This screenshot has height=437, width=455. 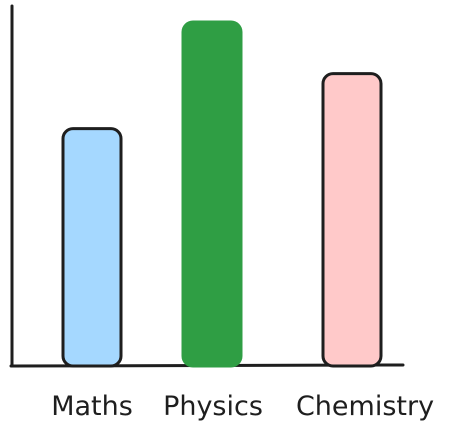 I want to click on x-tick-labels: Maths Physics Chemistry, so click(x=242, y=406).